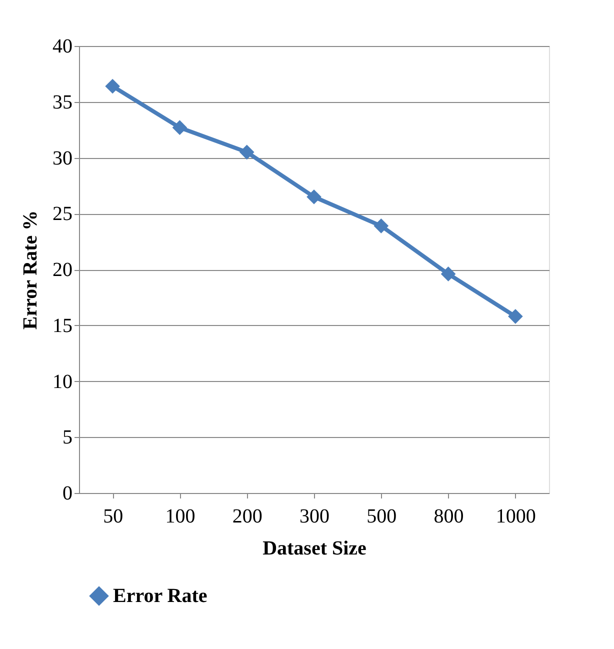 The image size is (614, 649). What do you see at coordinates (67, 437) in the screenshot?
I see `y-tick-label: 5` at bounding box center [67, 437].